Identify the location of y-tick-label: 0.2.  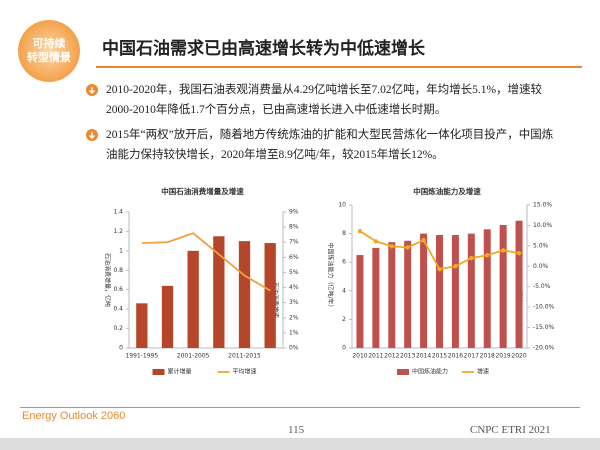
(118, 328).